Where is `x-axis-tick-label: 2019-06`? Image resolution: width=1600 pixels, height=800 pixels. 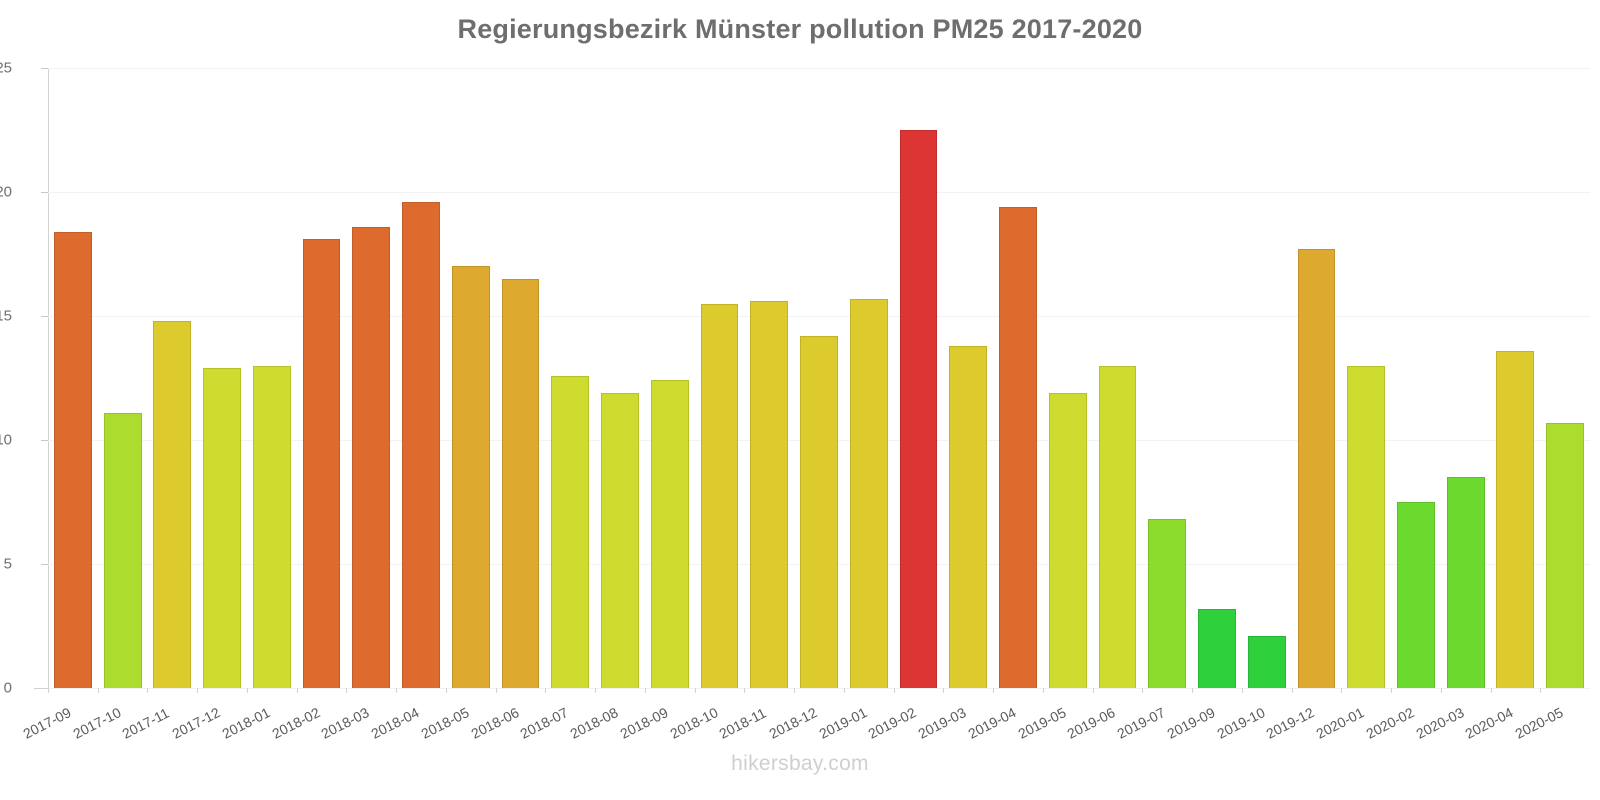 x-axis-tick-label: 2019-06 is located at coordinates (1091, 723).